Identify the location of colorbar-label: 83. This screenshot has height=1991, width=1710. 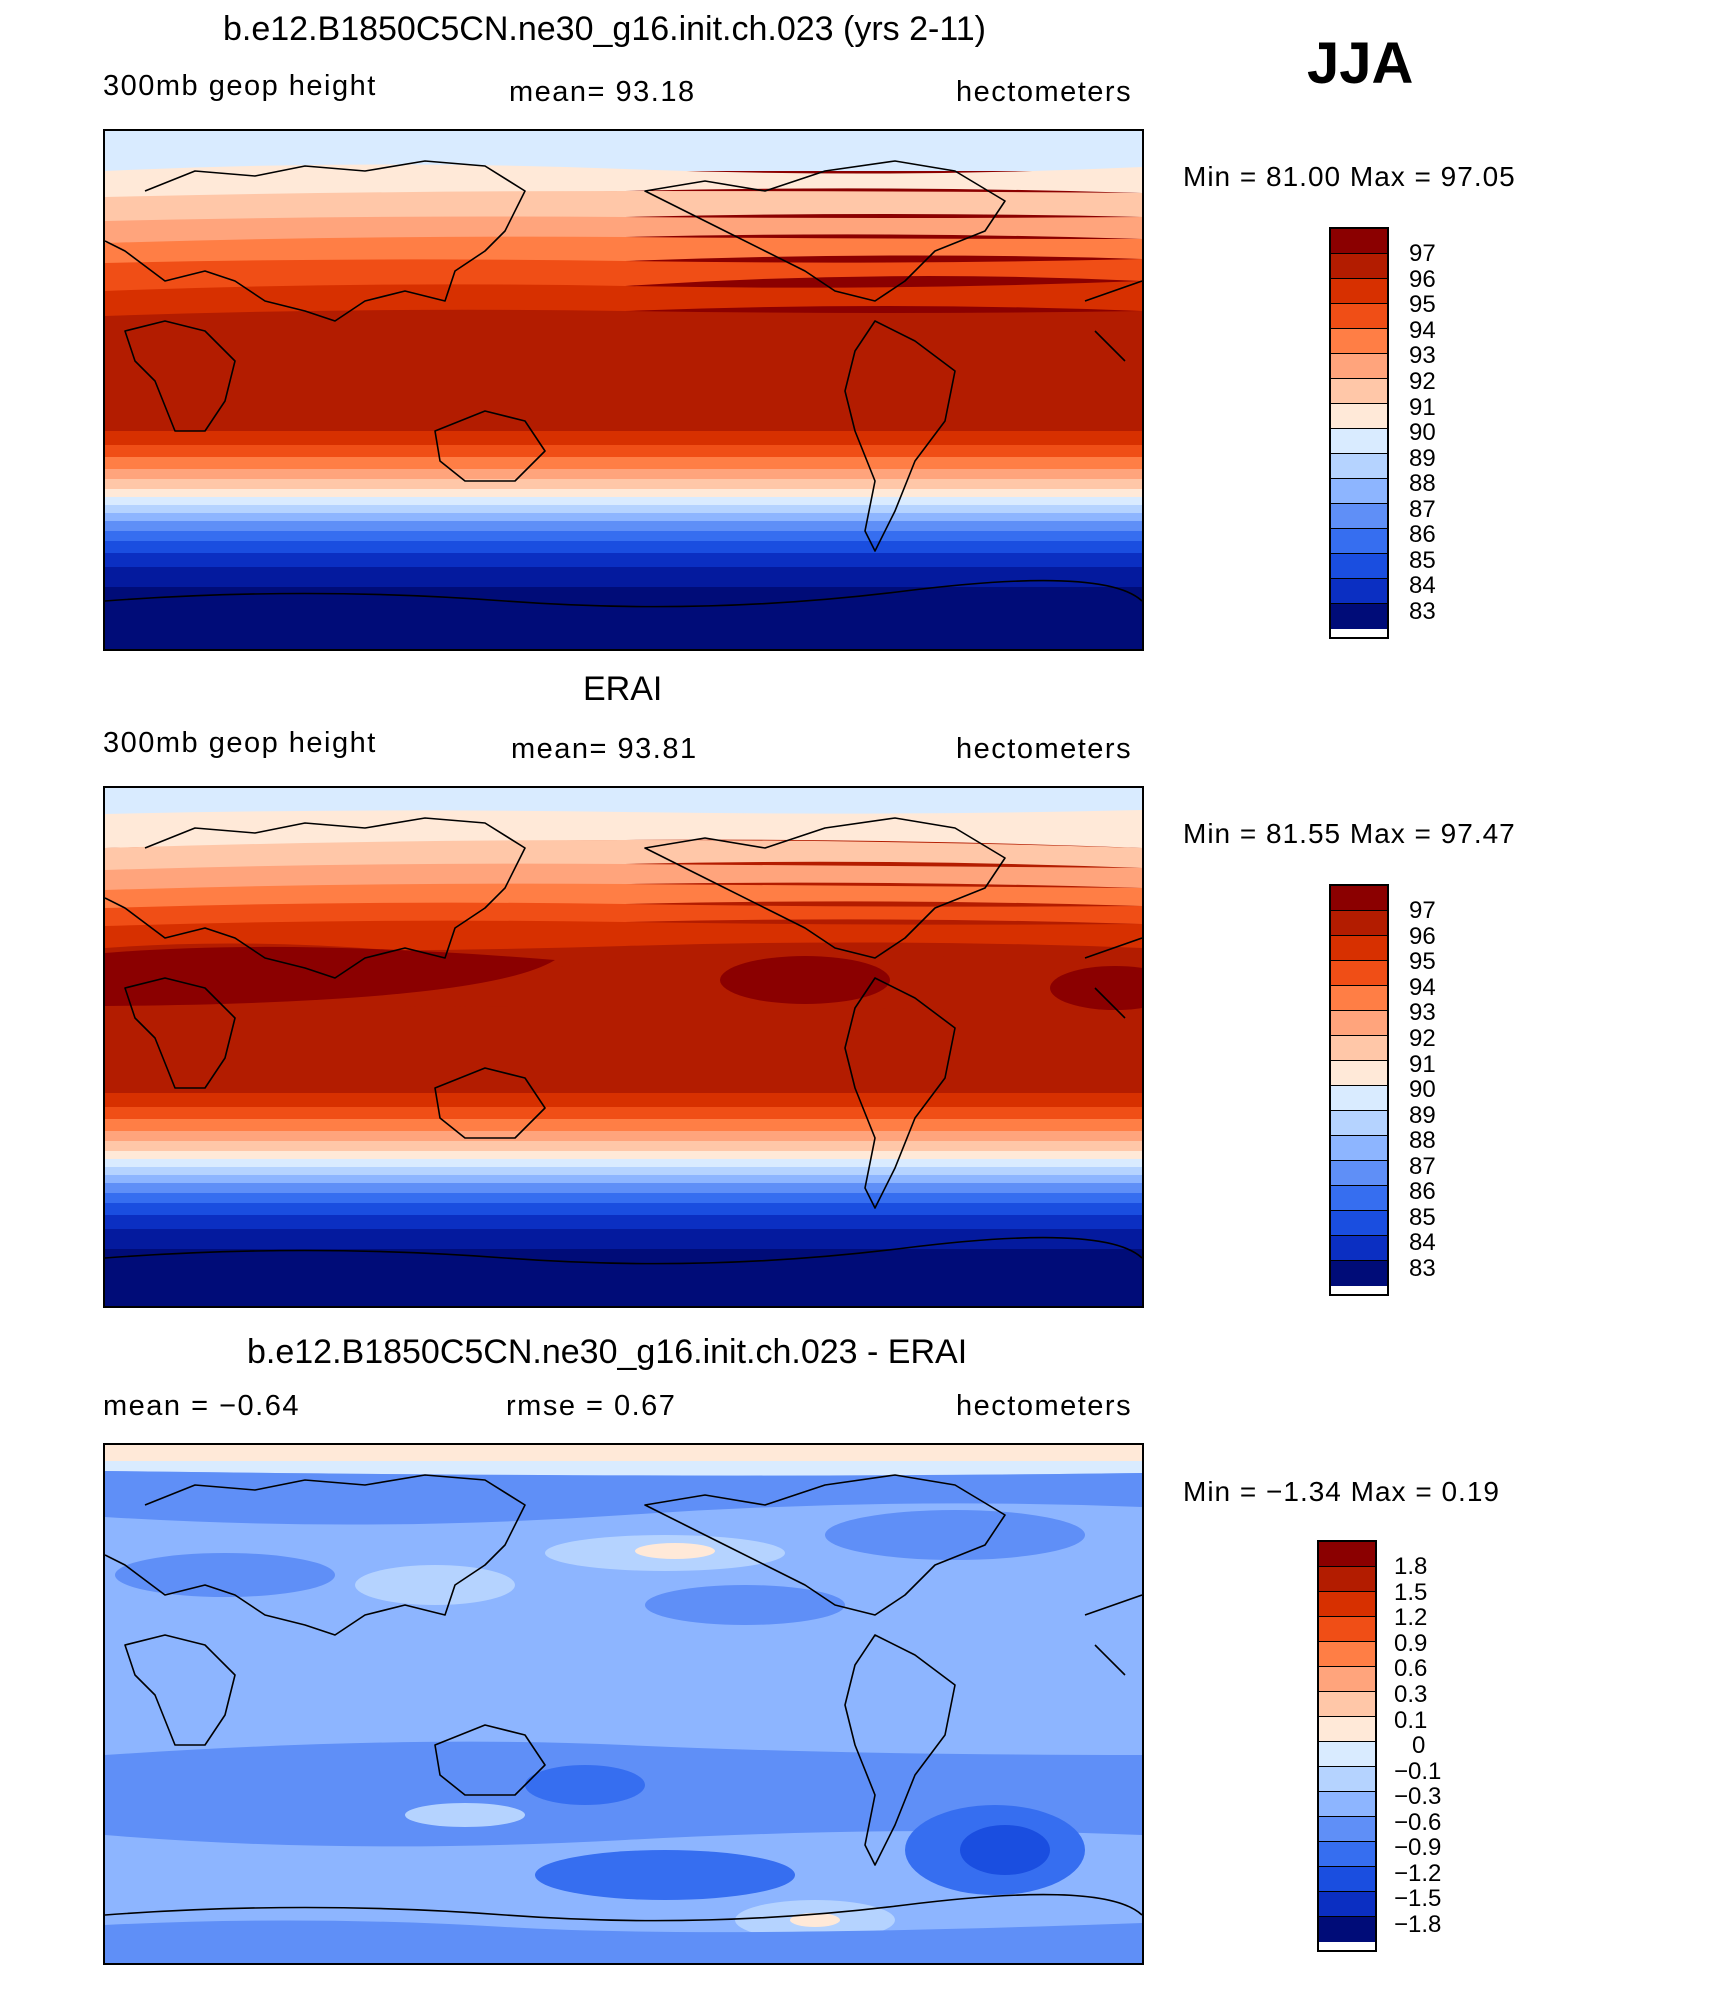
(1422, 1268).